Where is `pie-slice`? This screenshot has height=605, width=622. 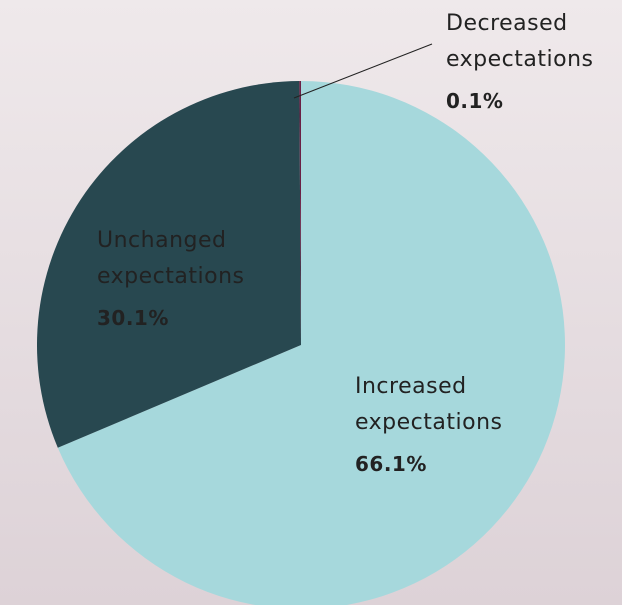
pie-slice is located at coordinates (300, 213).